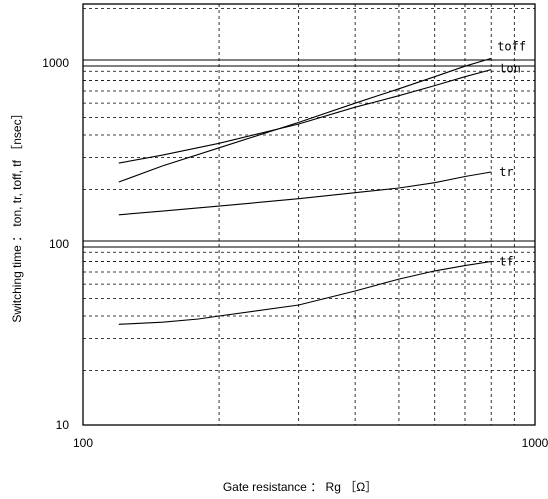  I want to click on series-line-ton, so click(305, 116).